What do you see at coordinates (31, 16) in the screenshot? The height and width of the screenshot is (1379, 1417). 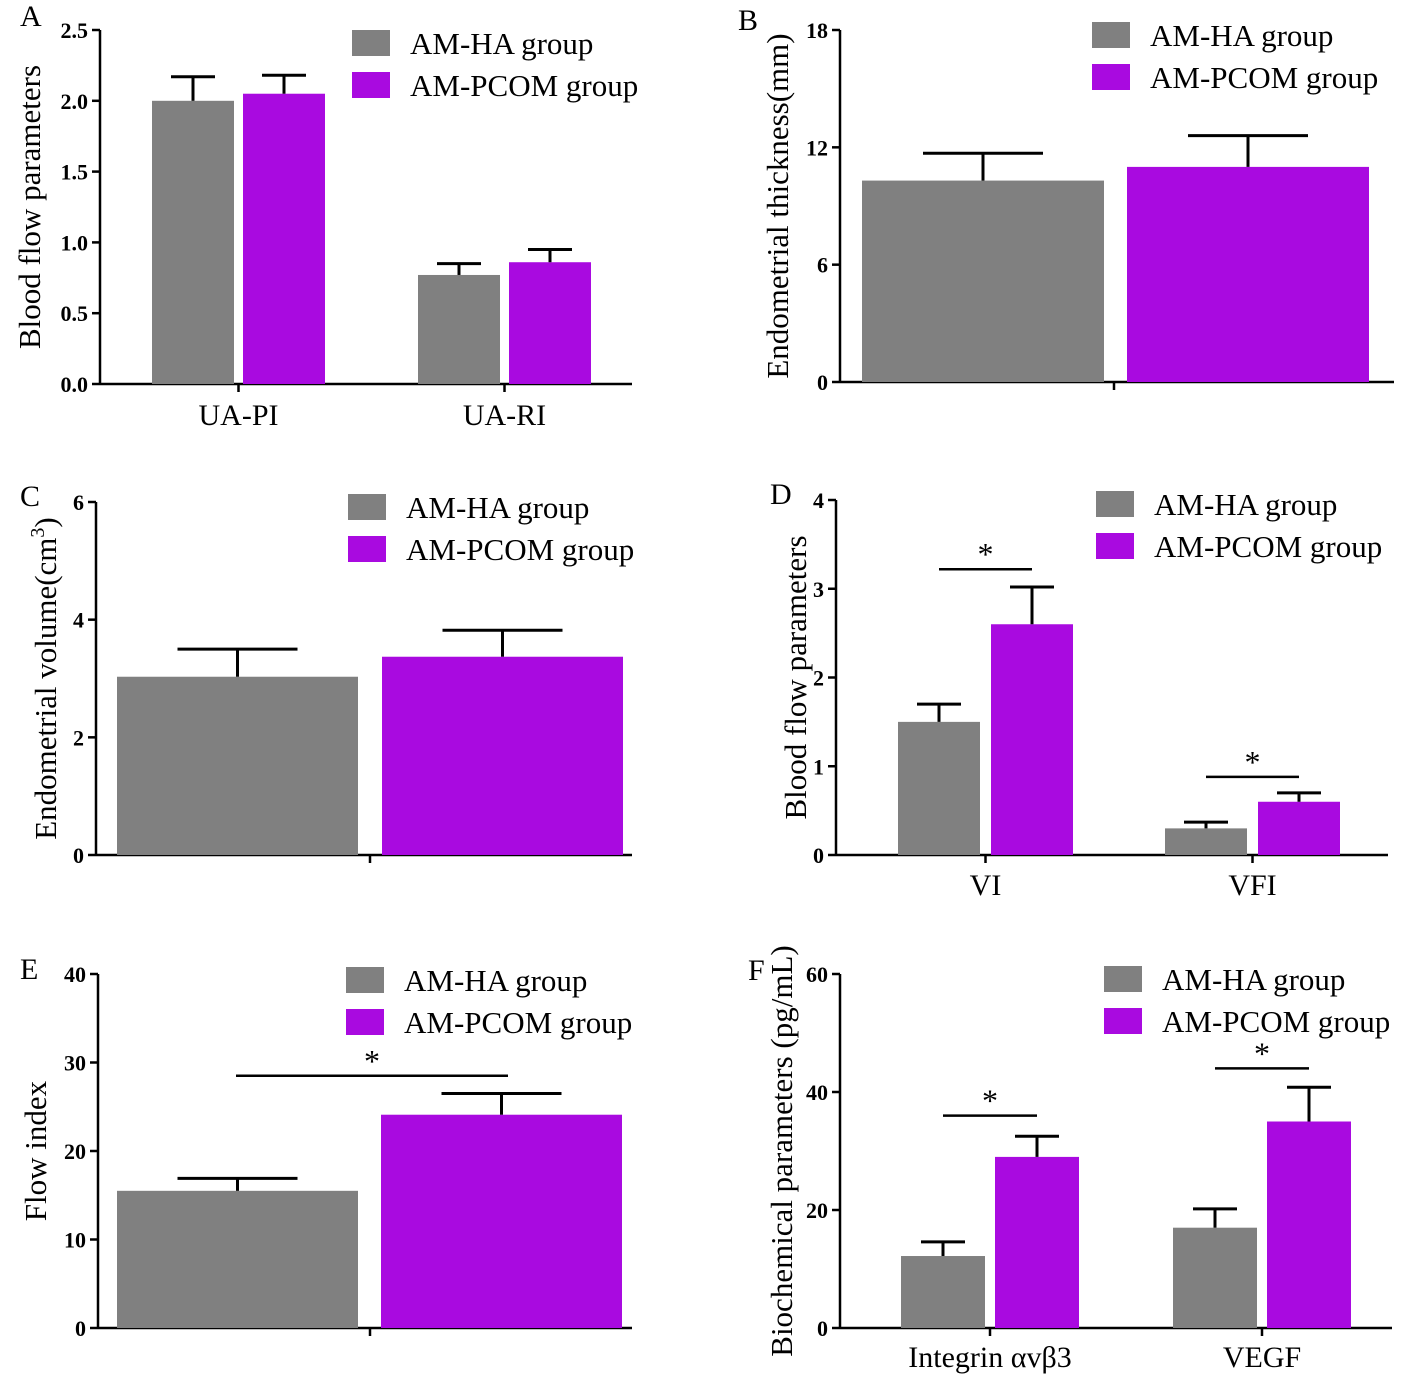 I see `panel-letter: A` at bounding box center [31, 16].